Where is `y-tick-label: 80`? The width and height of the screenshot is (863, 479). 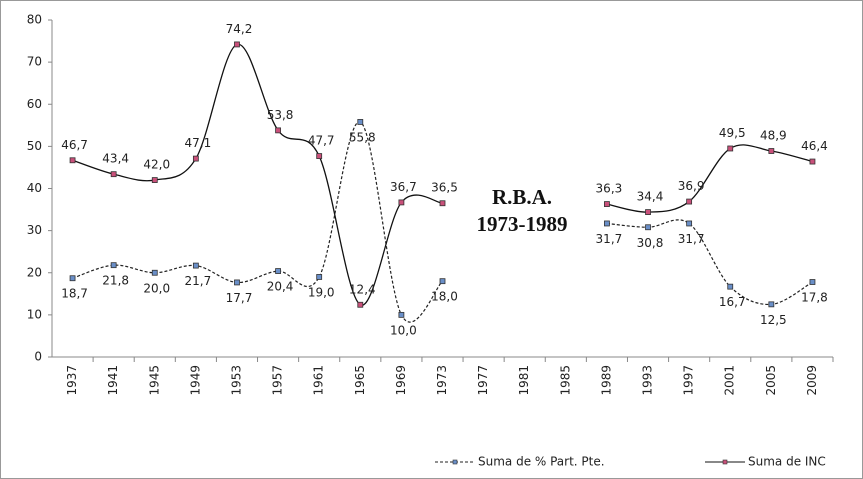 y-tick-label: 80 is located at coordinates (34, 20).